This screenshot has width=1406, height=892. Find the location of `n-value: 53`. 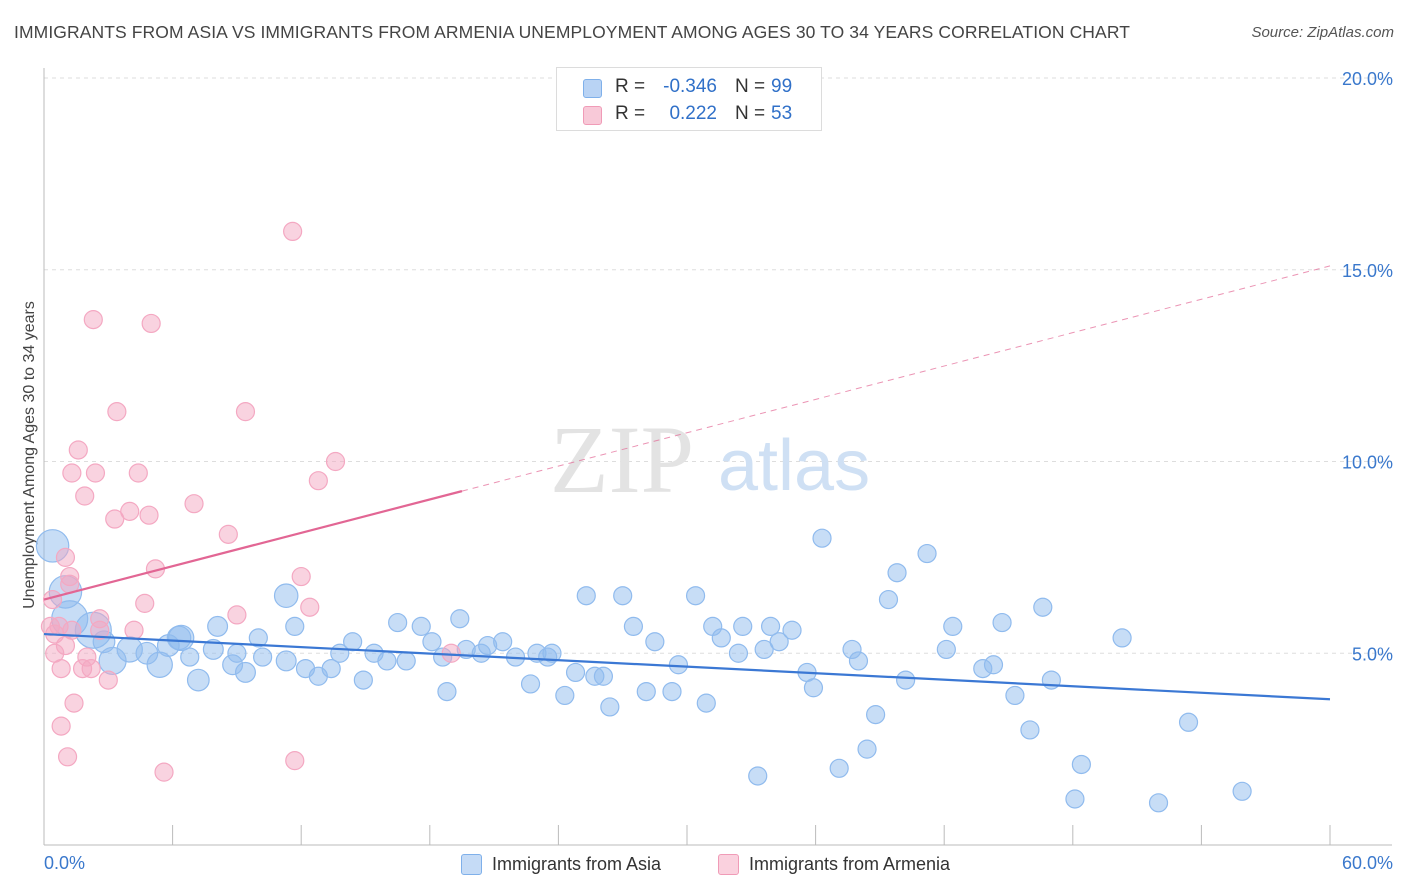

n-value: 53 is located at coordinates (782, 113).